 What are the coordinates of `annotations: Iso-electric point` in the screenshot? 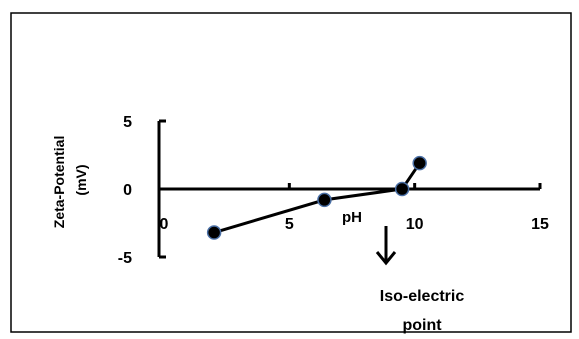 It's located at (420, 280).